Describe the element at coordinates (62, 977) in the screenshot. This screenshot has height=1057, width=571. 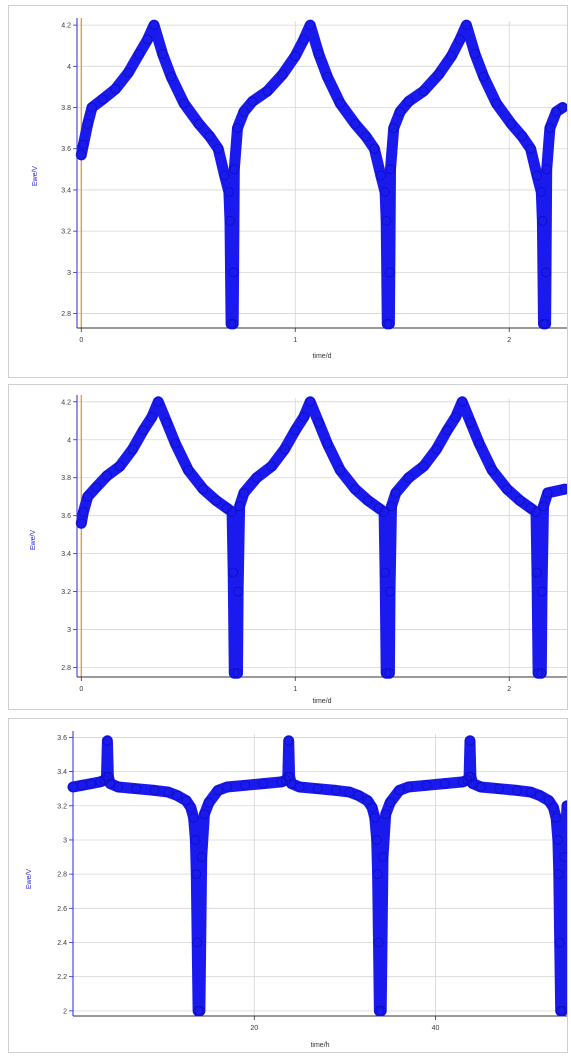
I see `y-tick-label: 2.2` at that location.